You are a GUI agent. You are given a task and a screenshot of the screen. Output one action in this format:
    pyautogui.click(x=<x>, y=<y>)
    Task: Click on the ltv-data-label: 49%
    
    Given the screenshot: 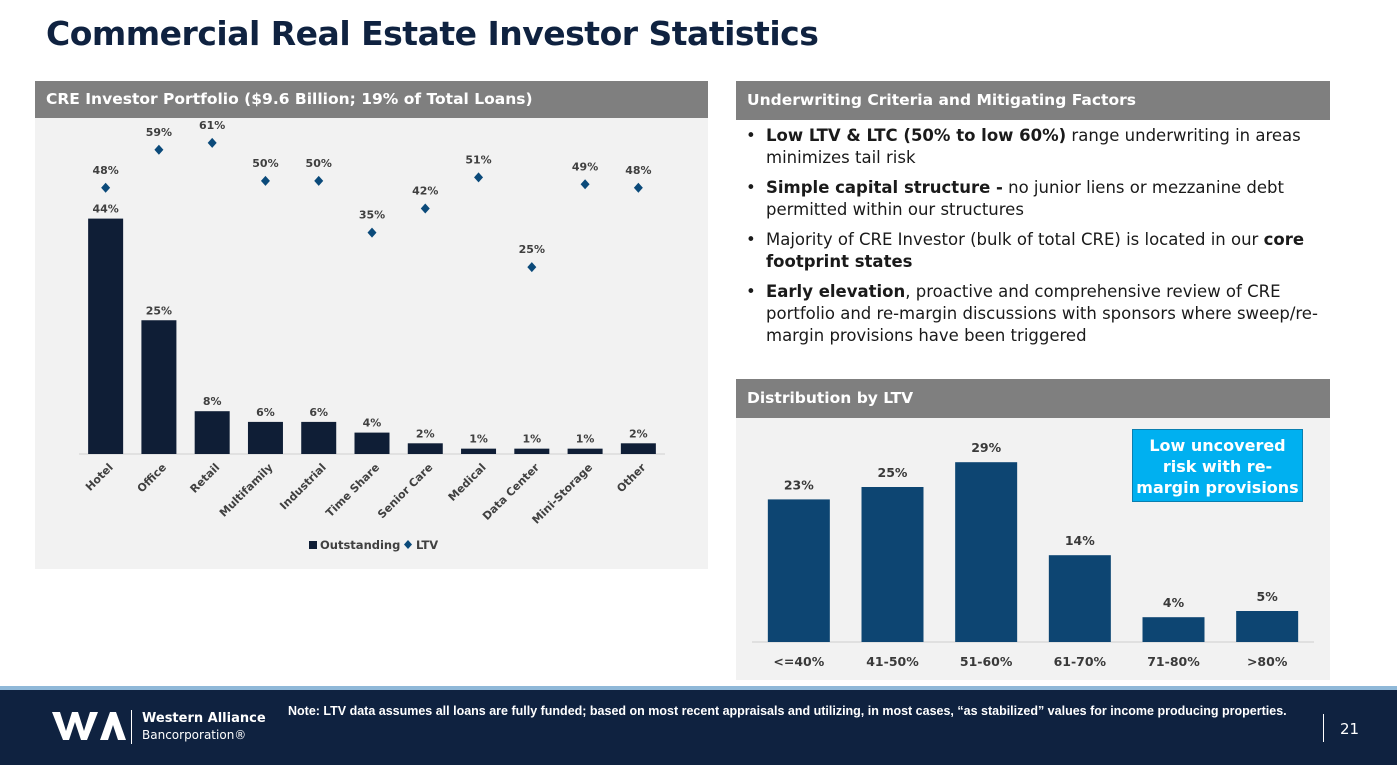 What is the action you would take?
    pyautogui.click(x=585, y=166)
    